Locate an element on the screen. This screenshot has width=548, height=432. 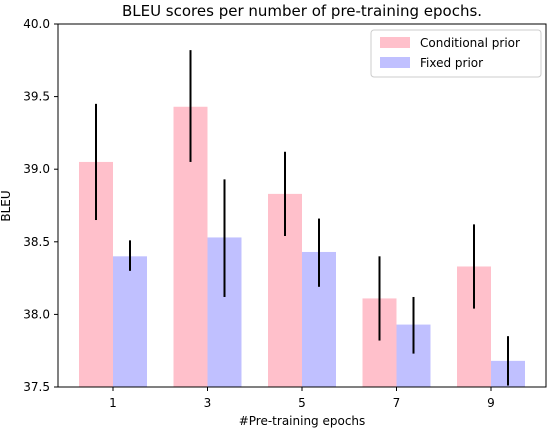
x-tick-label: 3 is located at coordinates (208, 403).